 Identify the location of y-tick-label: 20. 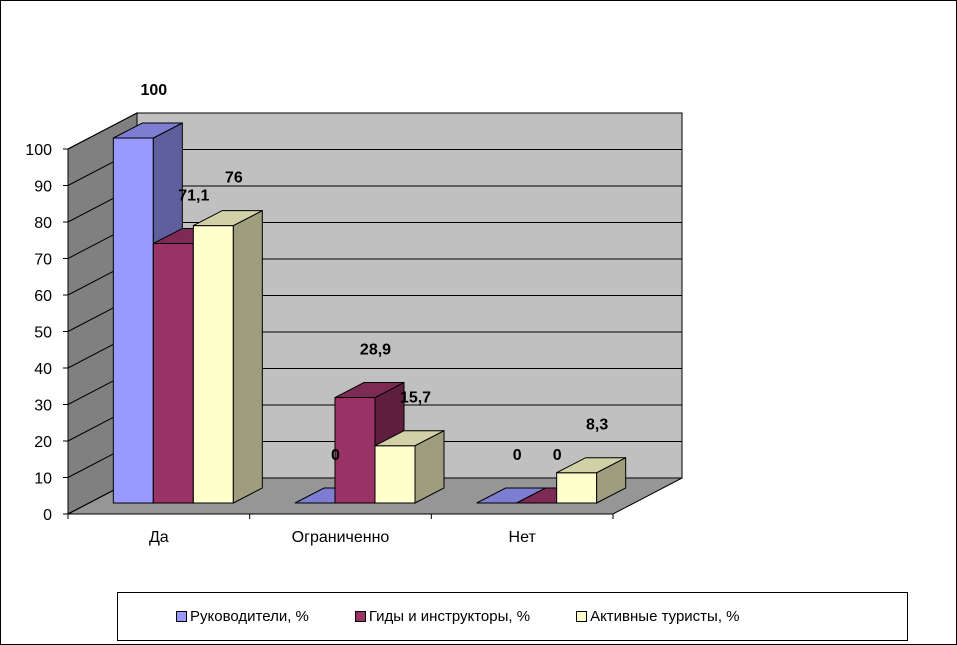
(43, 442).